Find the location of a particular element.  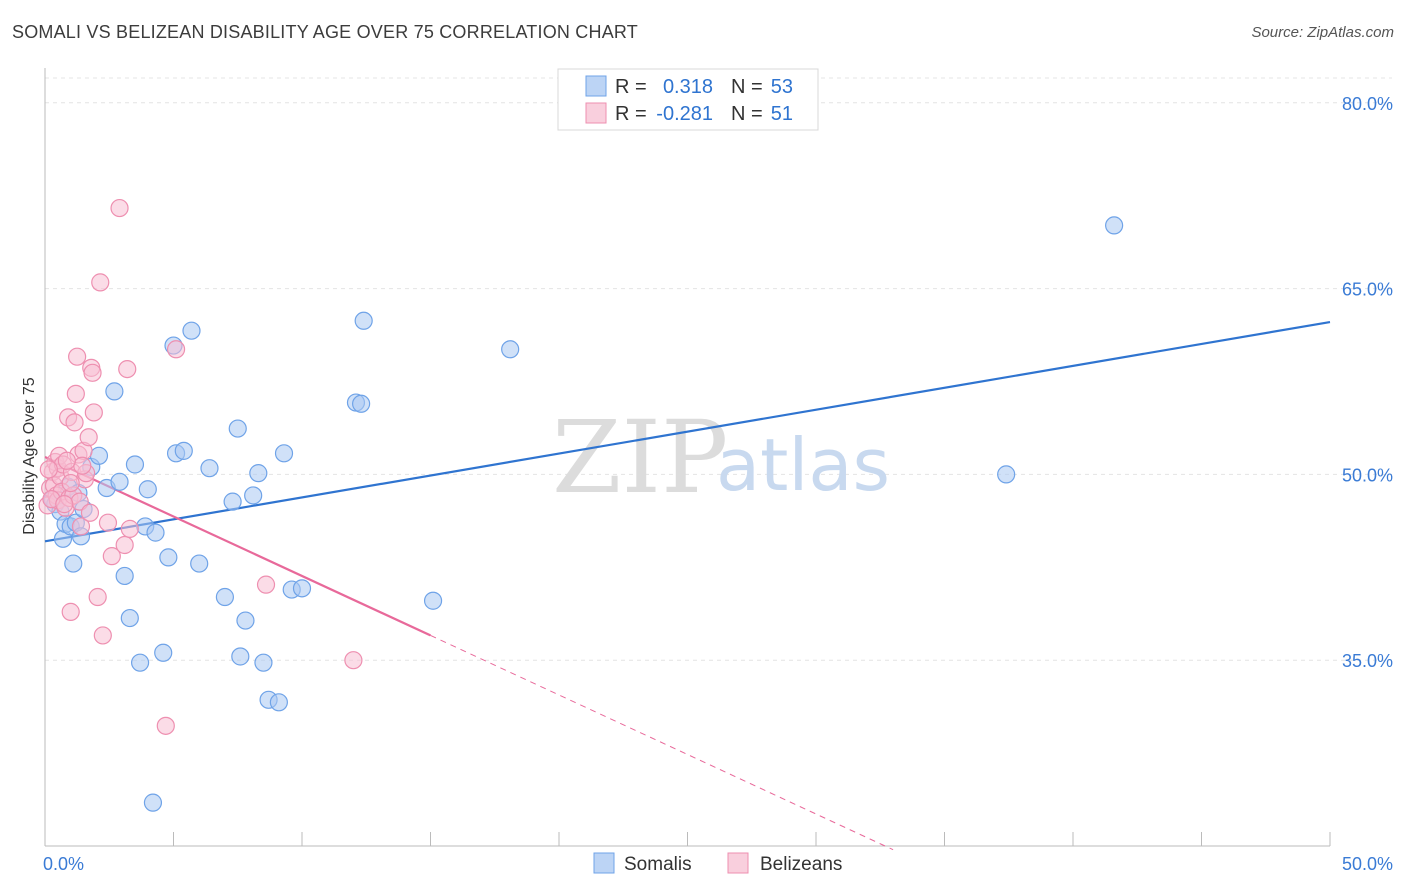

legend-r-label-belizeans: R = is located at coordinates (631, 114).